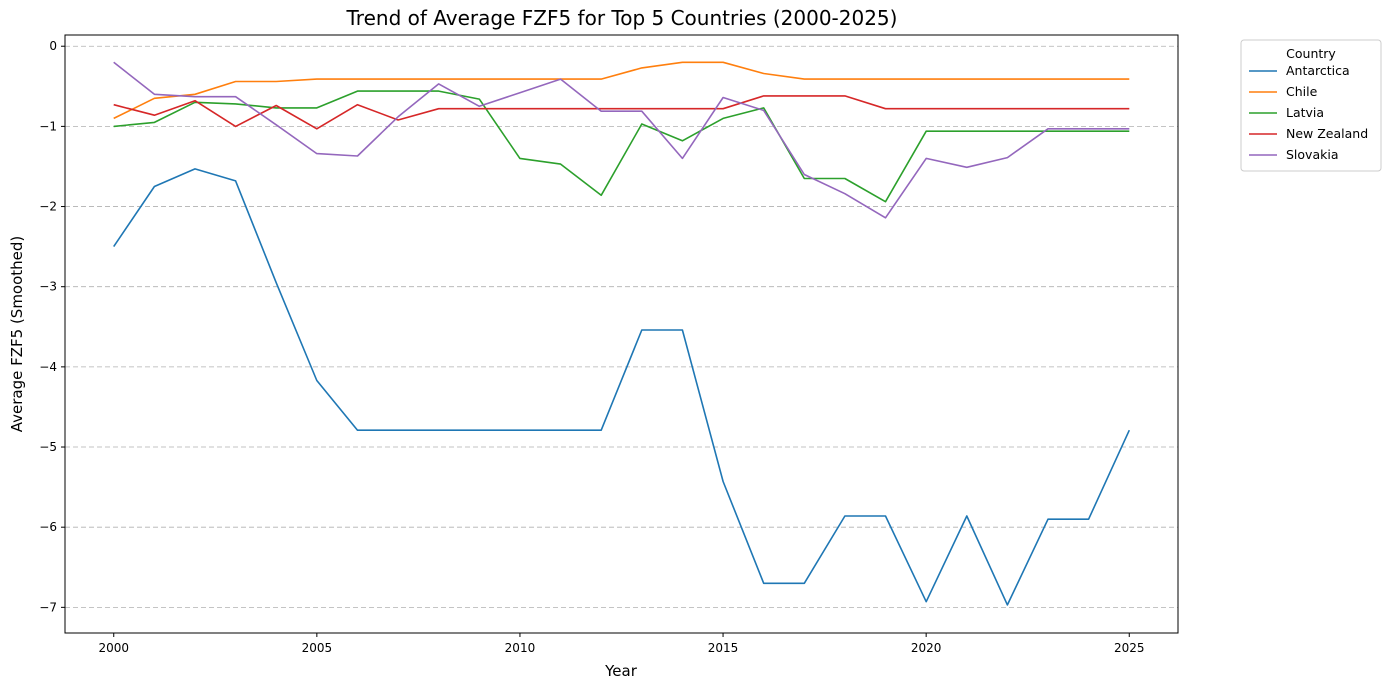 This screenshot has height=690, width=1391. What do you see at coordinates (621, 146) in the screenshot?
I see `series-line-latvia` at bounding box center [621, 146].